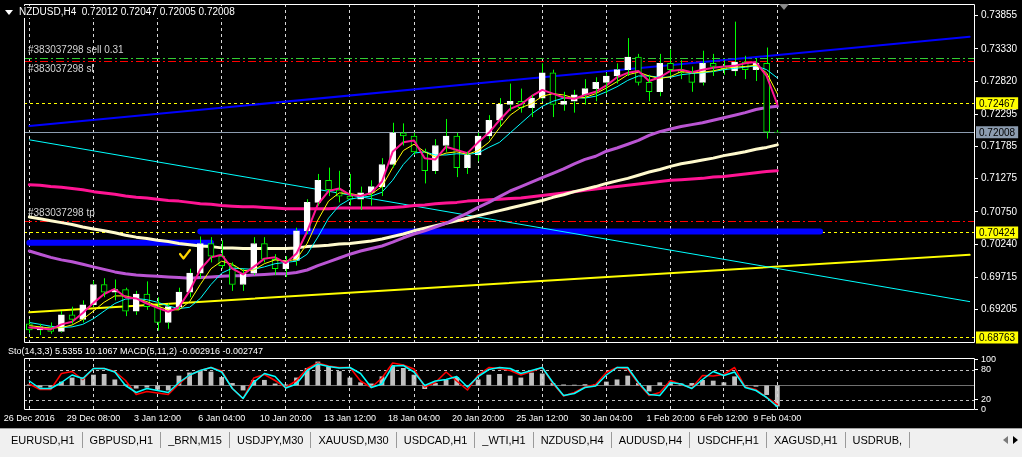  I want to click on x-tick-label: 1 Feb 20:00, so click(670, 417).